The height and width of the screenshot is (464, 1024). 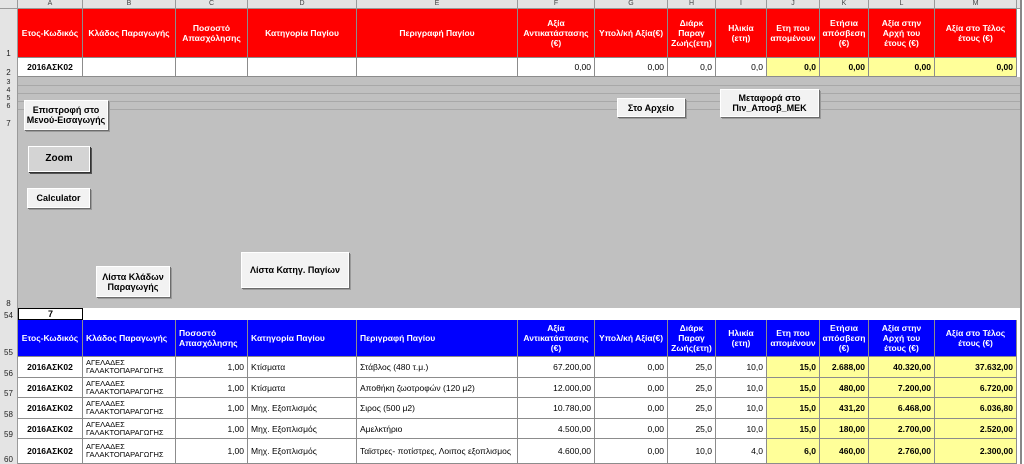 I want to click on life-cell: 0,0, so click(x=692, y=67).